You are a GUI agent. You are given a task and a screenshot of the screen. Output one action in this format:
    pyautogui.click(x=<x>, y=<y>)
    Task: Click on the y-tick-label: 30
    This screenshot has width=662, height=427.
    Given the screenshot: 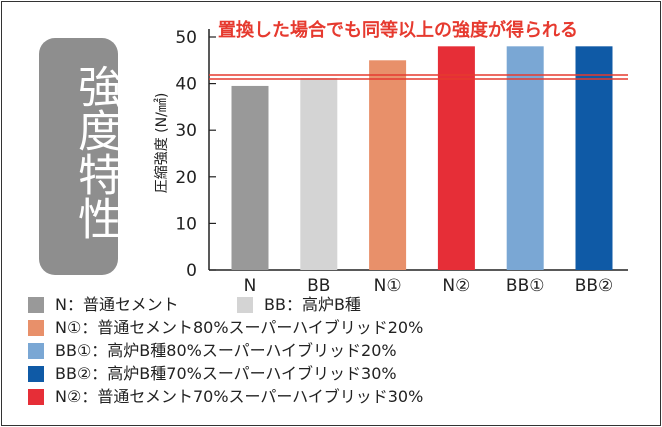 What is the action you would take?
    pyautogui.click(x=186, y=131)
    